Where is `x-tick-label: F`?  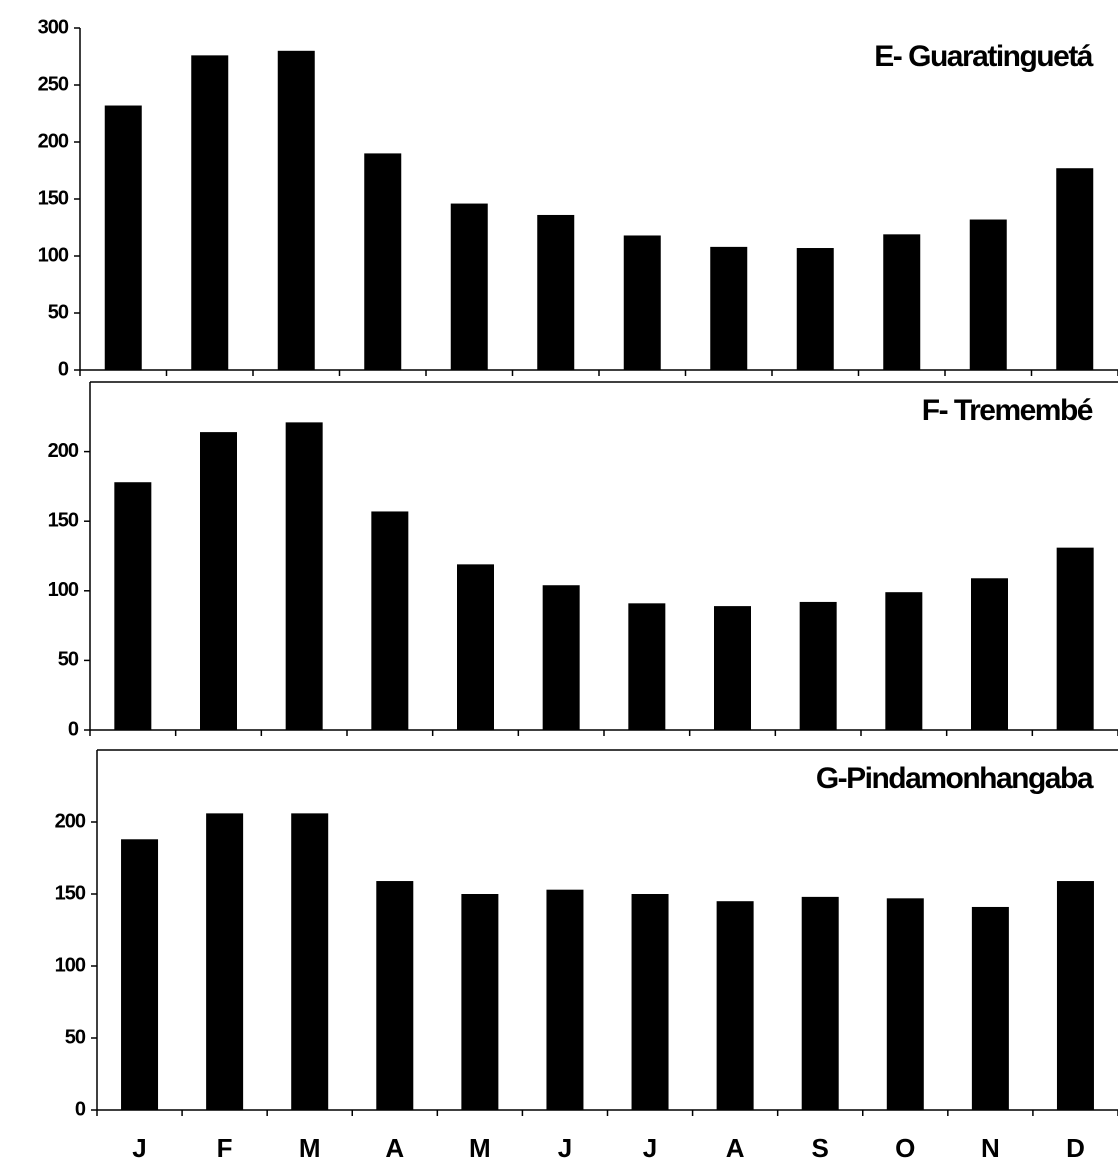
x-tick-label: F is located at coordinates (225, 1148).